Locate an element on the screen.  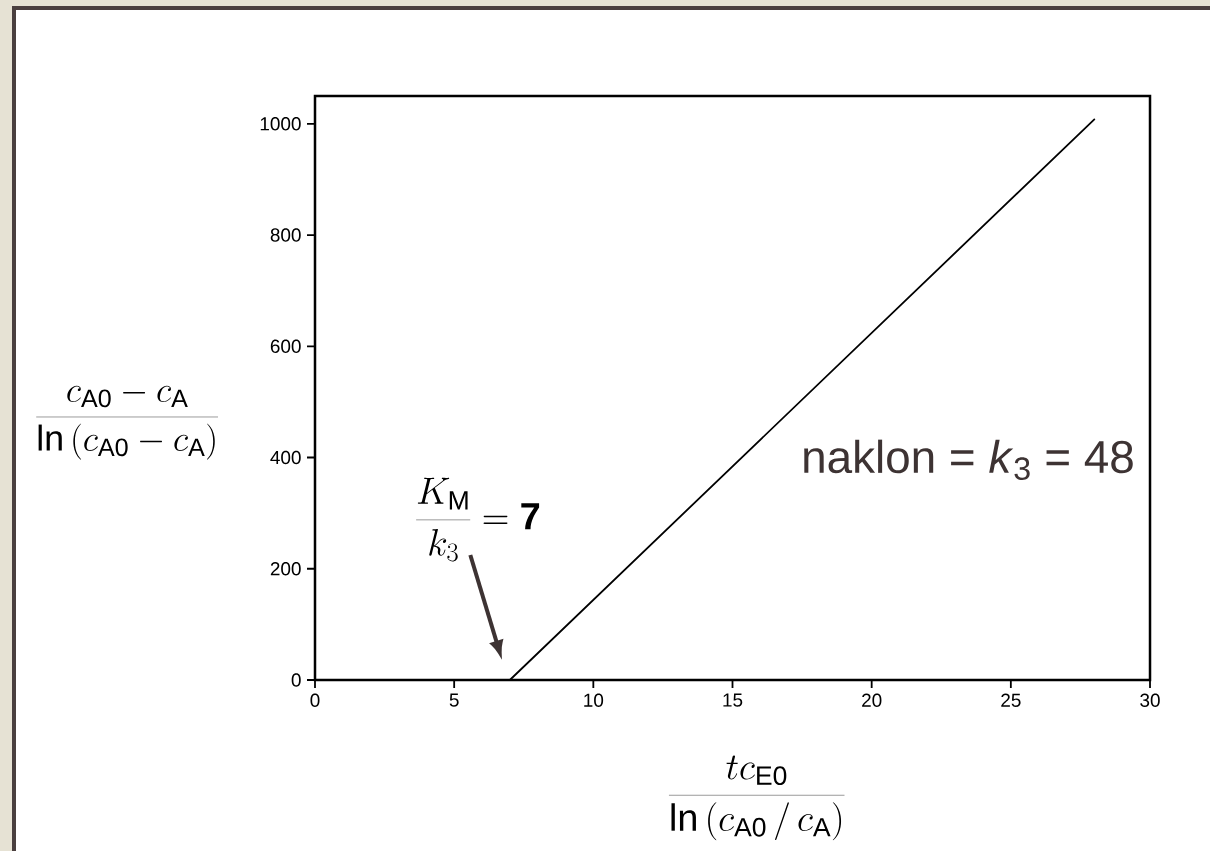
y-tick-label: 600 is located at coordinates (285, 346).